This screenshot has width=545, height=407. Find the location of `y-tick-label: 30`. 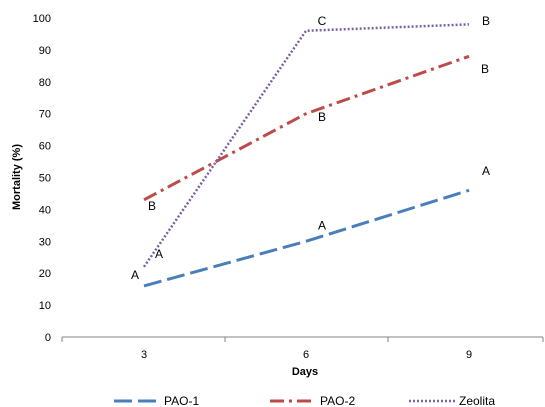

y-tick-label: 30 is located at coordinates (45, 242).